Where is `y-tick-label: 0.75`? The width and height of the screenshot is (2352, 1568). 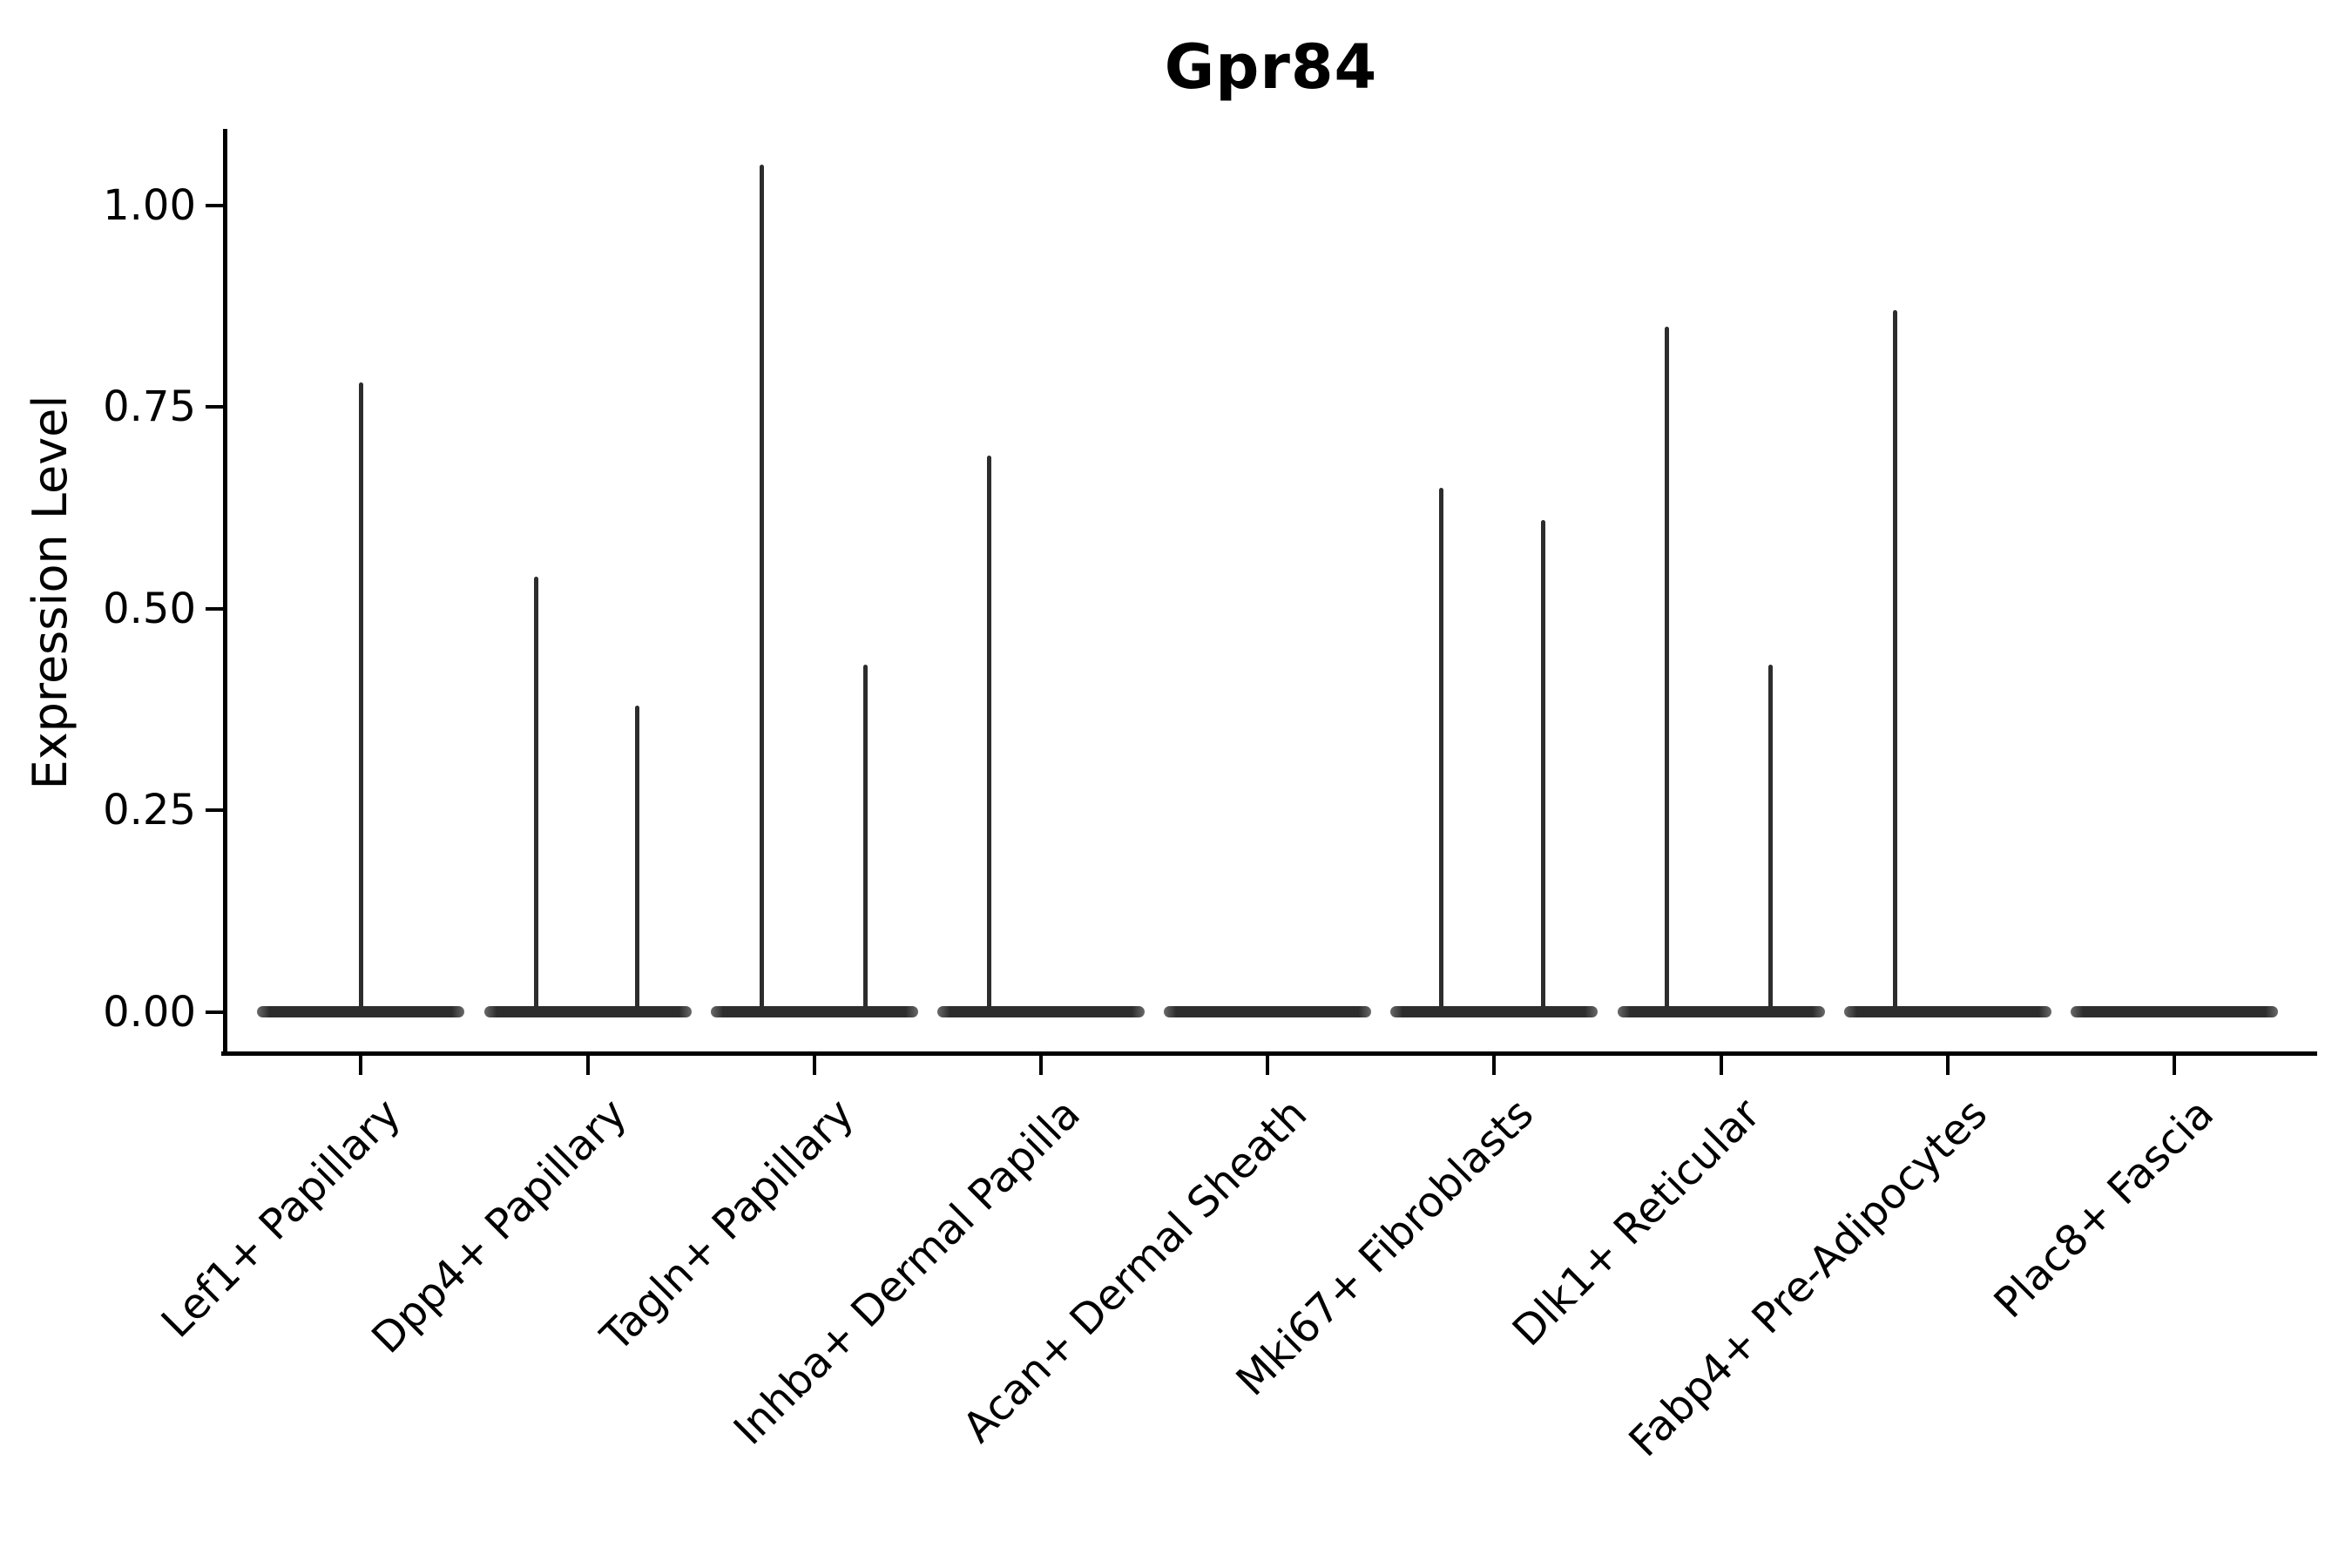 y-tick-label: 0.75 is located at coordinates (150, 407).